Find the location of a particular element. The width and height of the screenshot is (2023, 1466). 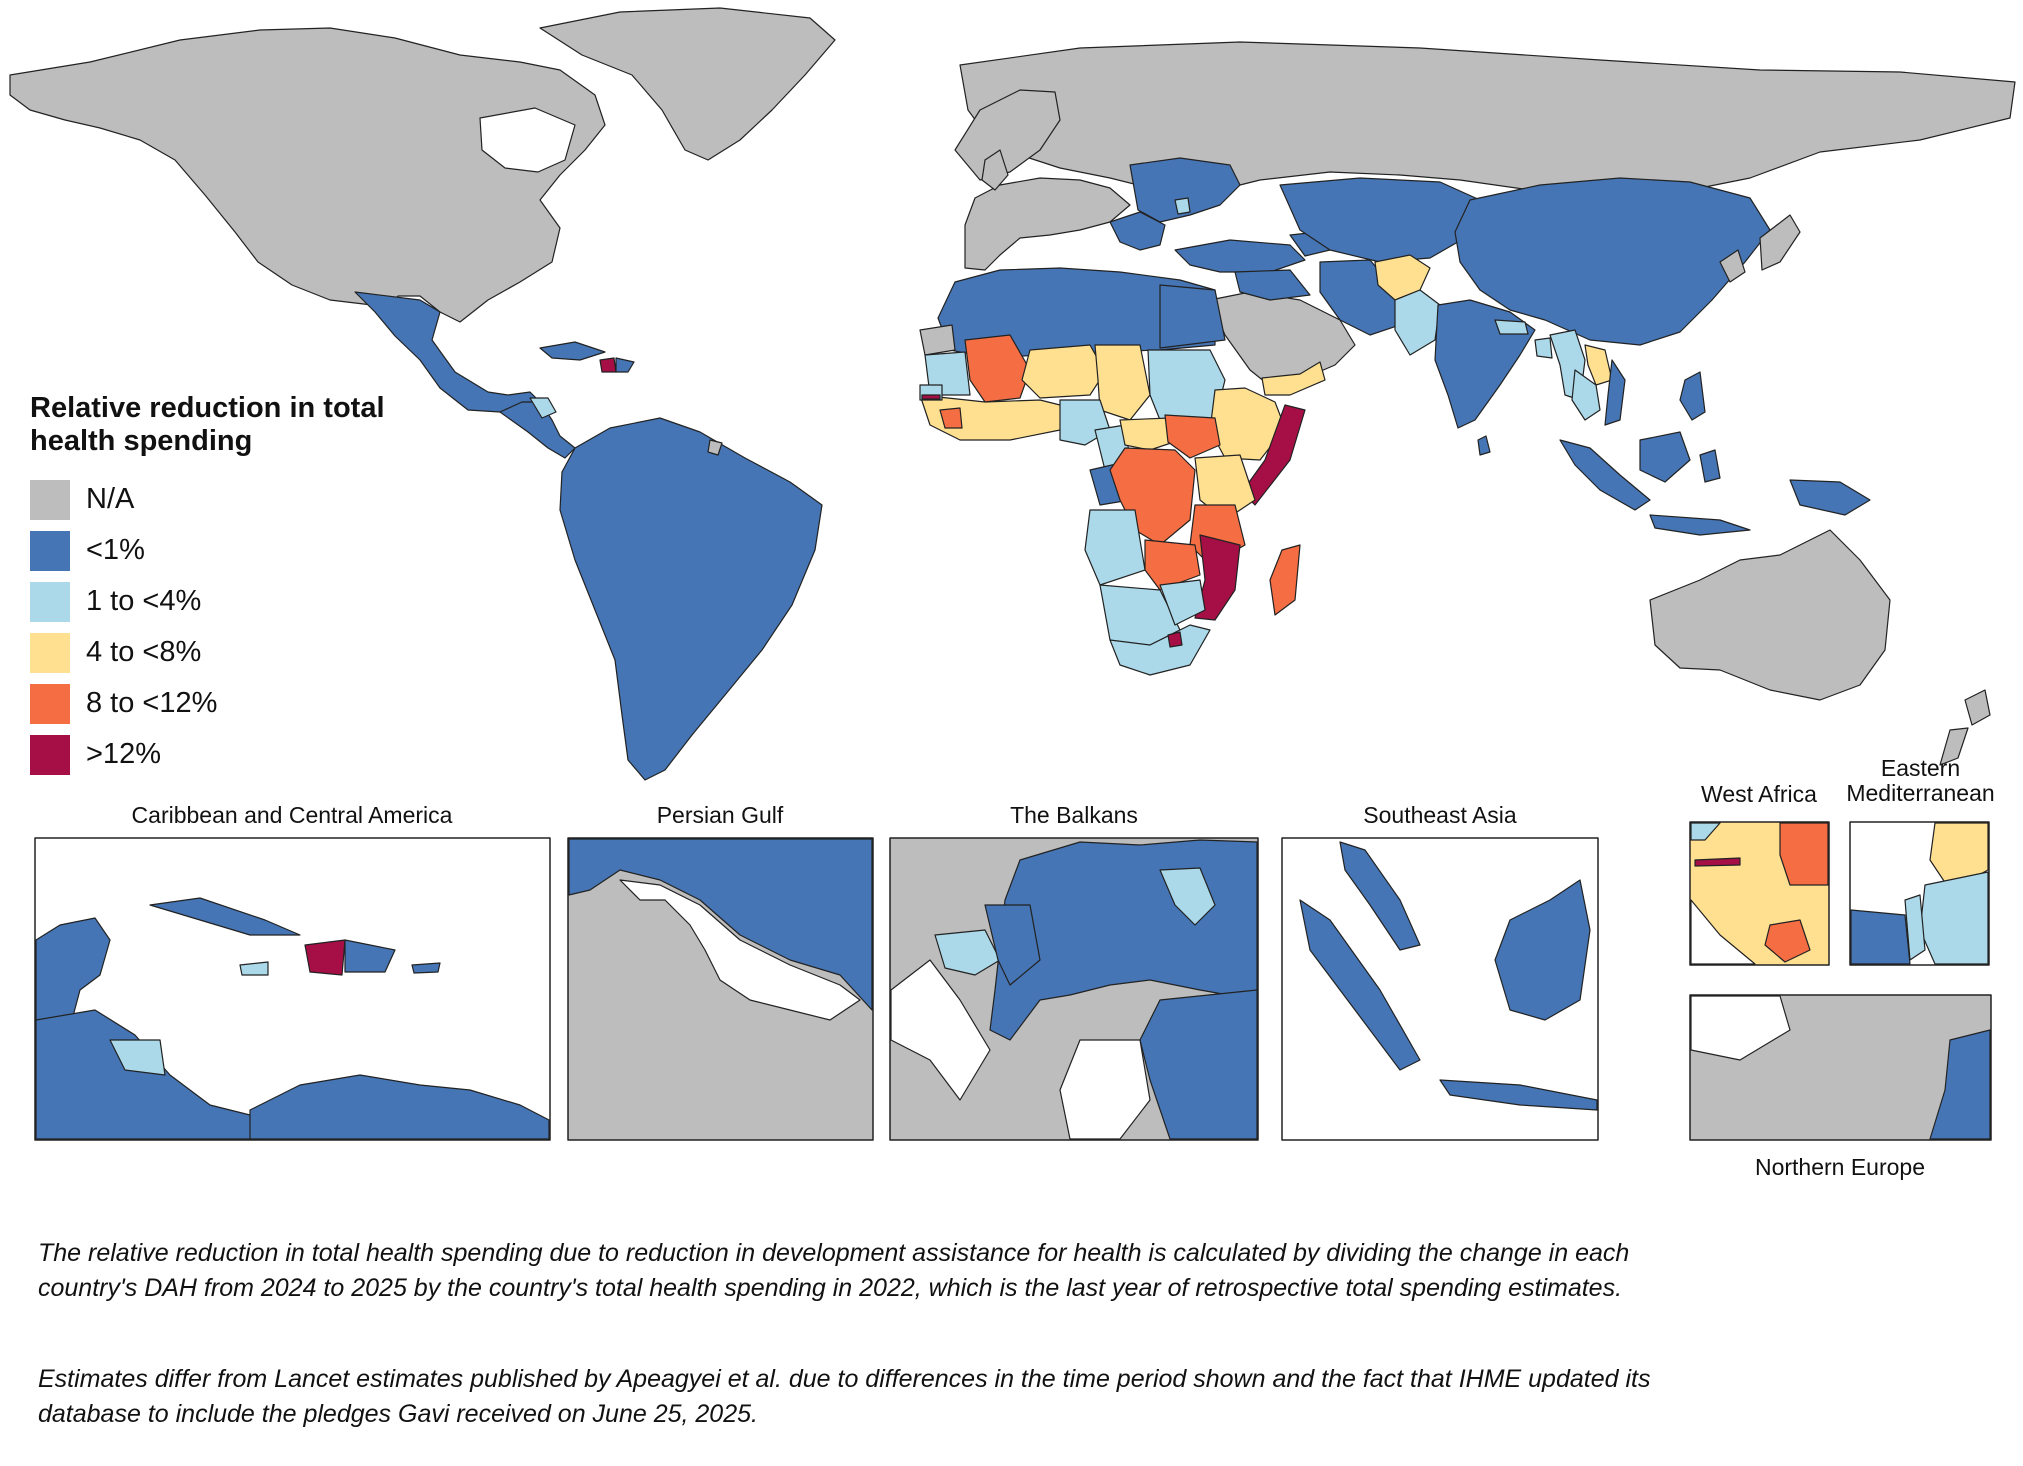

region-central-america is located at coordinates (537, 430).